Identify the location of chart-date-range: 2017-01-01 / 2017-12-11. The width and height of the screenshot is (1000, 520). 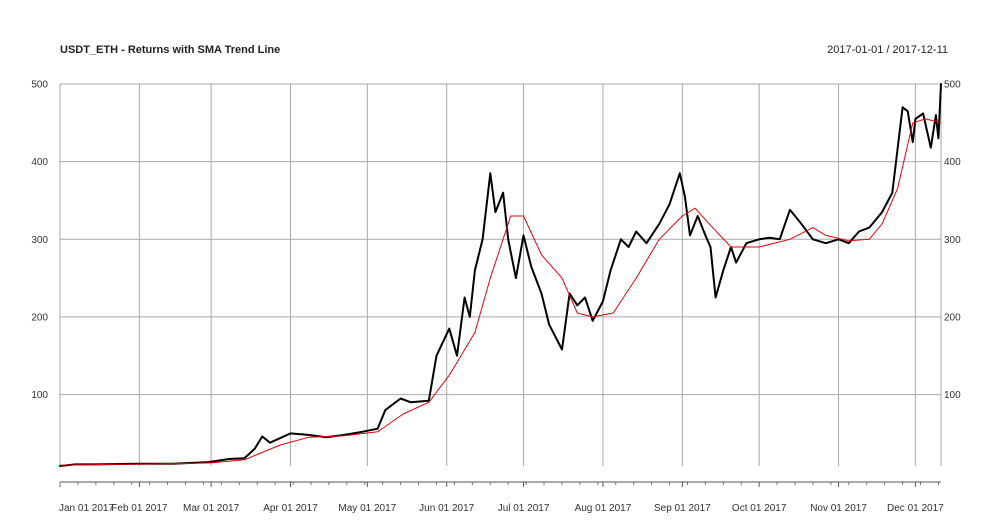
(887, 50).